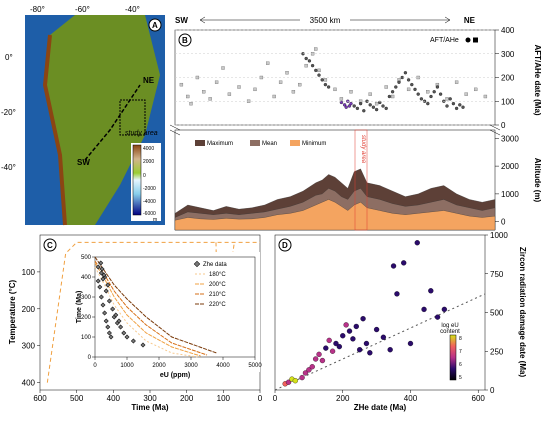  What do you see at coordinates (314, 144) in the screenshot?
I see `legend-label-minimum: Minimum` at bounding box center [314, 144].